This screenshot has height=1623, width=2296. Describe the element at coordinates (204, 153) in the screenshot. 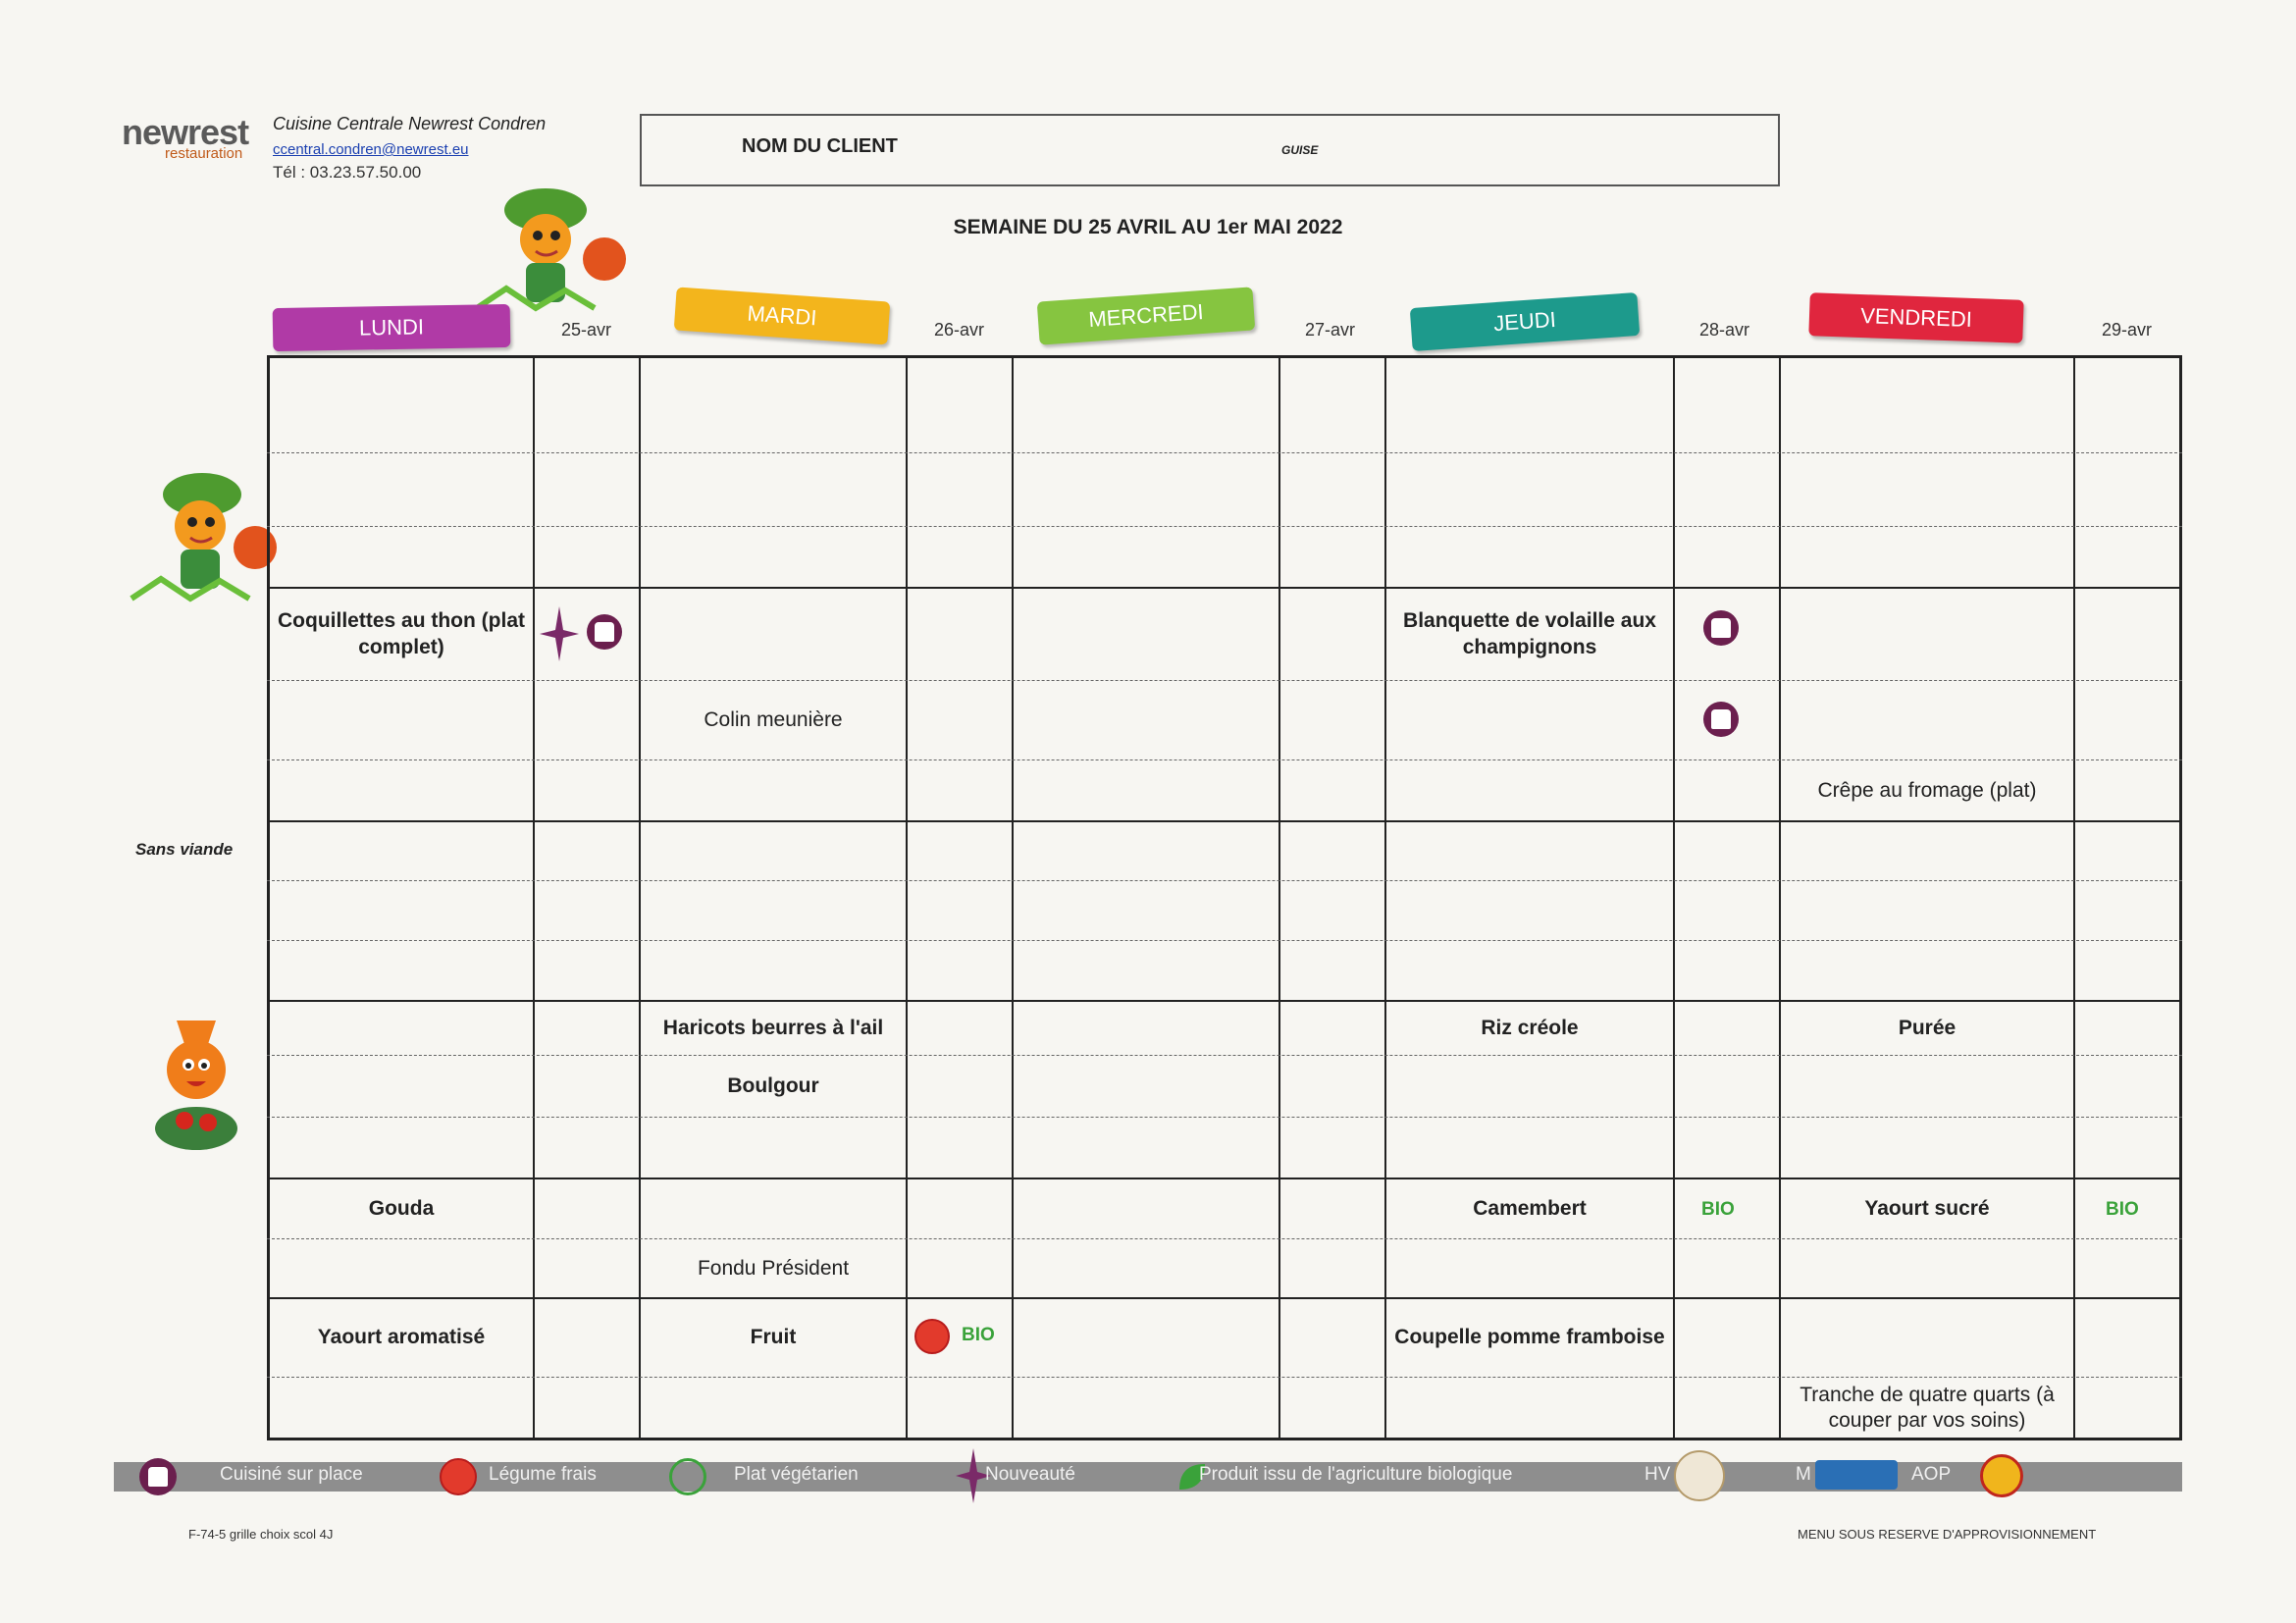

I see `logo-subtitle: restauration` at that location.